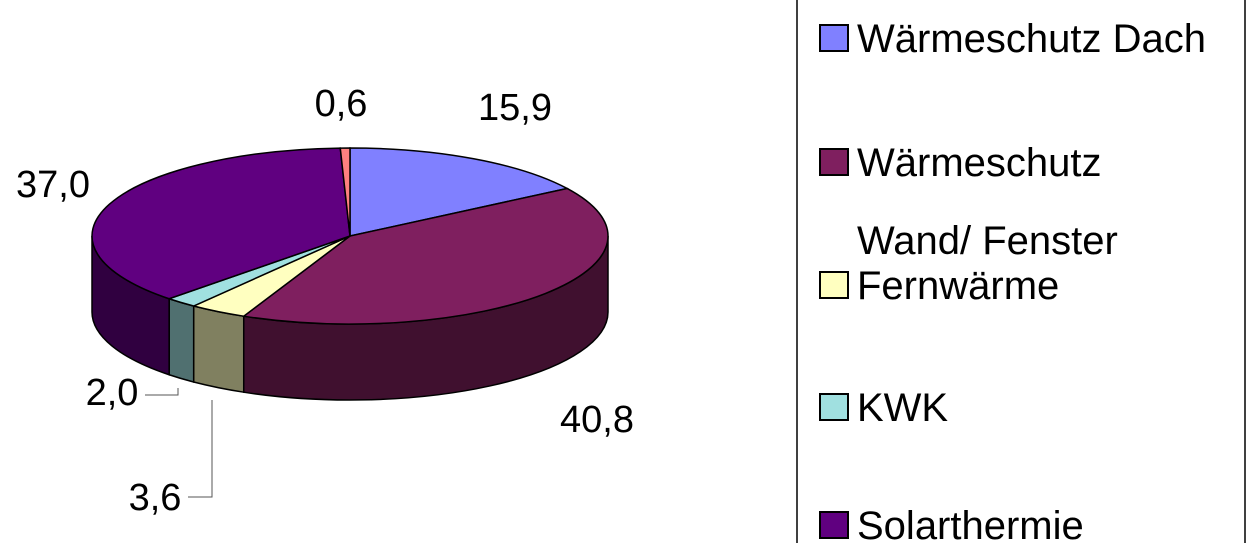  Describe the element at coordinates (155, 498) in the screenshot. I see `data-label-2: 3,6` at that location.